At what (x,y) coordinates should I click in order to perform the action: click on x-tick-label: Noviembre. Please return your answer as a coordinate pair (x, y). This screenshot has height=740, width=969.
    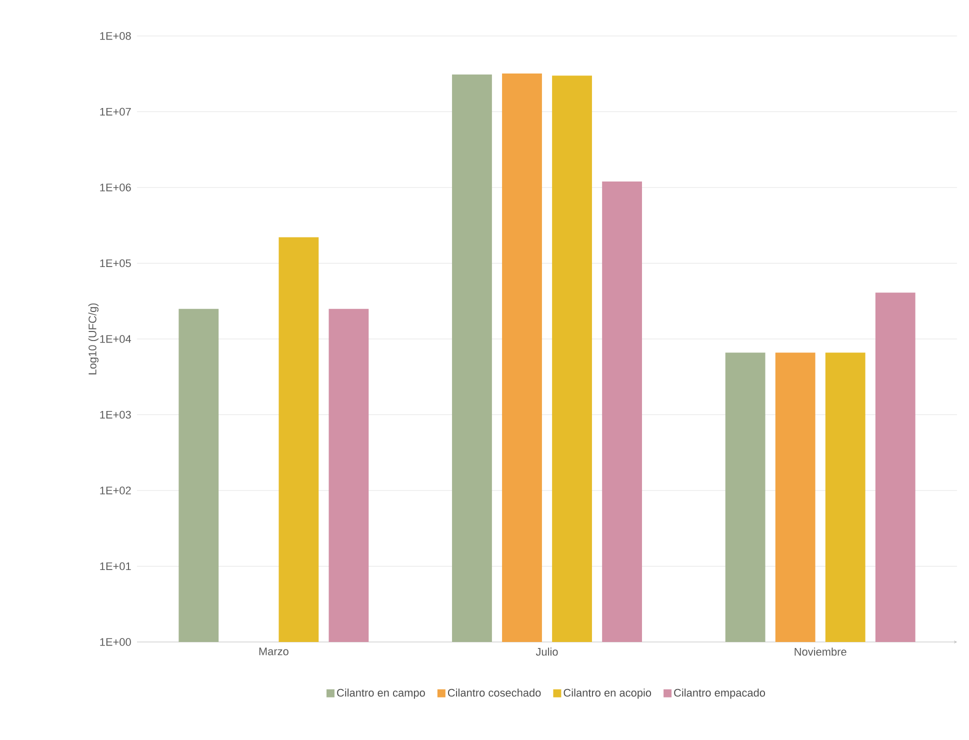
    Looking at the image, I should click on (820, 652).